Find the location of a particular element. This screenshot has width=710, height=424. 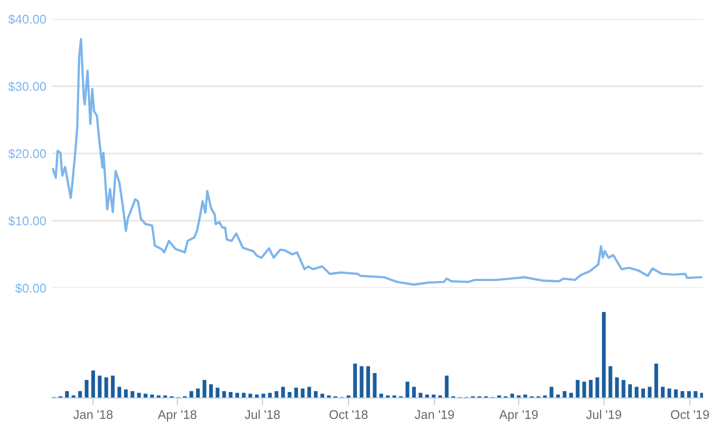

x-tick-label: Jan '19 is located at coordinates (434, 414).